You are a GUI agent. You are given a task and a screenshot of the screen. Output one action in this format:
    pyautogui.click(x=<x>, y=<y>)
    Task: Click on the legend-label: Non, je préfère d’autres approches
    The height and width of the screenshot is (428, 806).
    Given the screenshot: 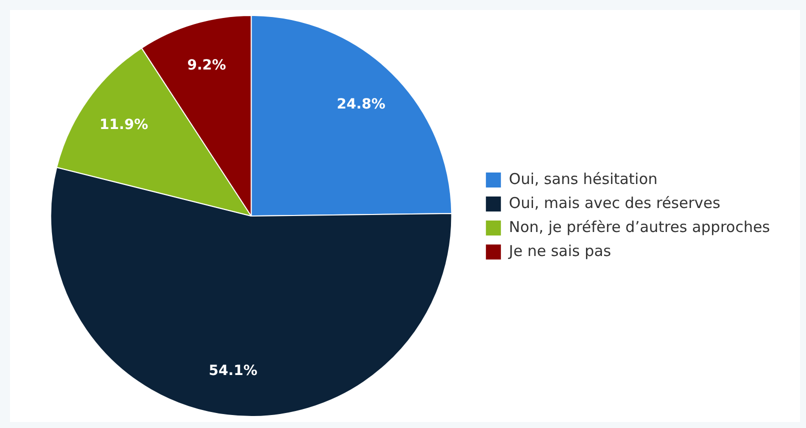 What is the action you would take?
    pyautogui.click(x=639, y=227)
    